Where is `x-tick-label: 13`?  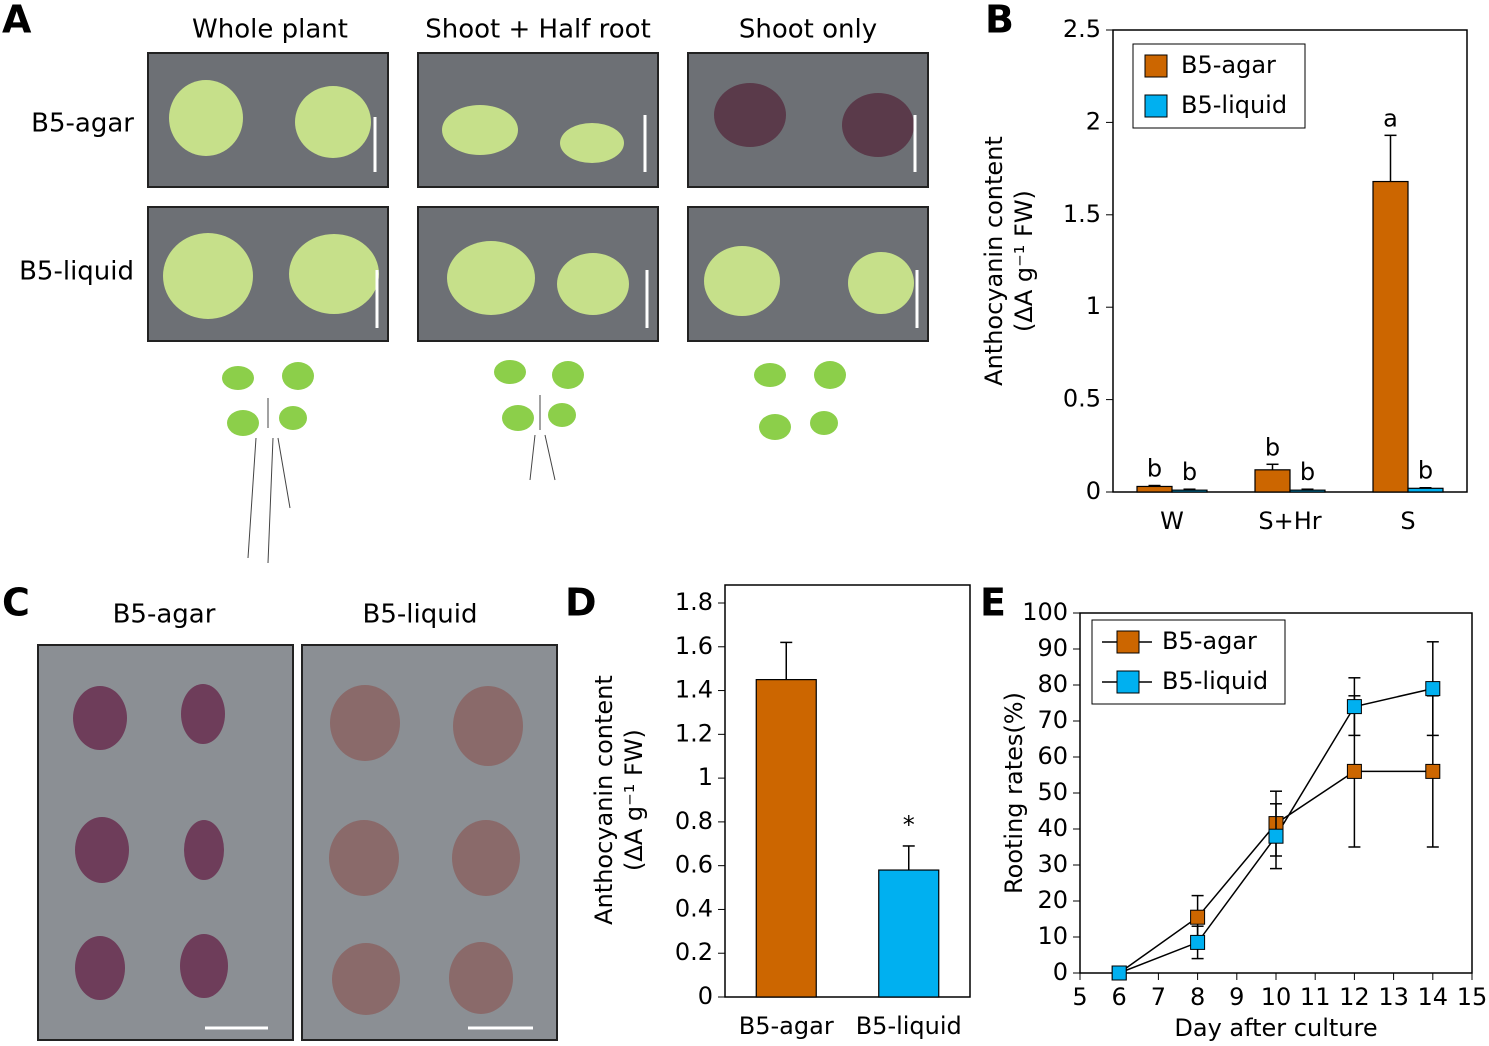 x-tick-label: 13 is located at coordinates (1393, 997).